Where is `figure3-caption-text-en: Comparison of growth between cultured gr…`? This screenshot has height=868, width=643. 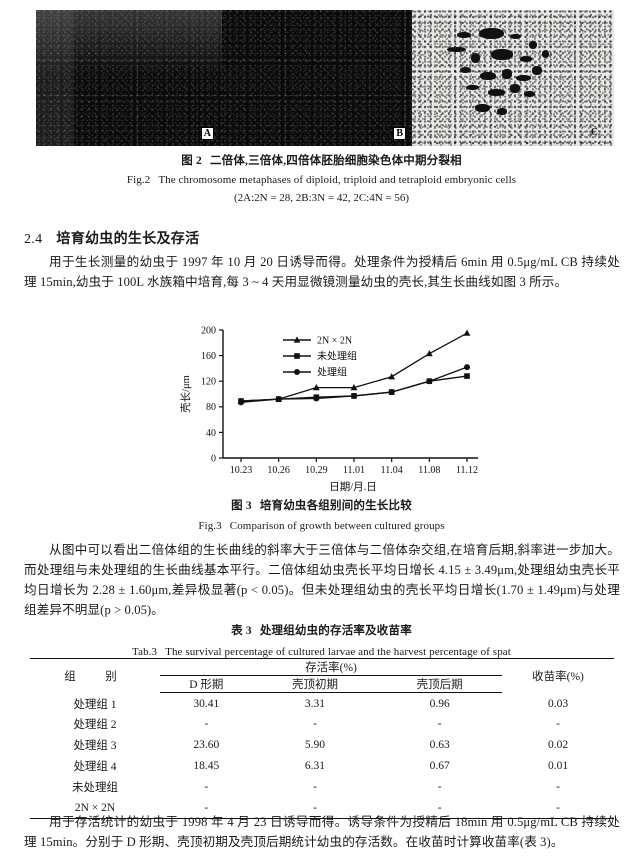 figure3-caption-text-en: Comparison of growth between cultured gr… is located at coordinates (337, 526).